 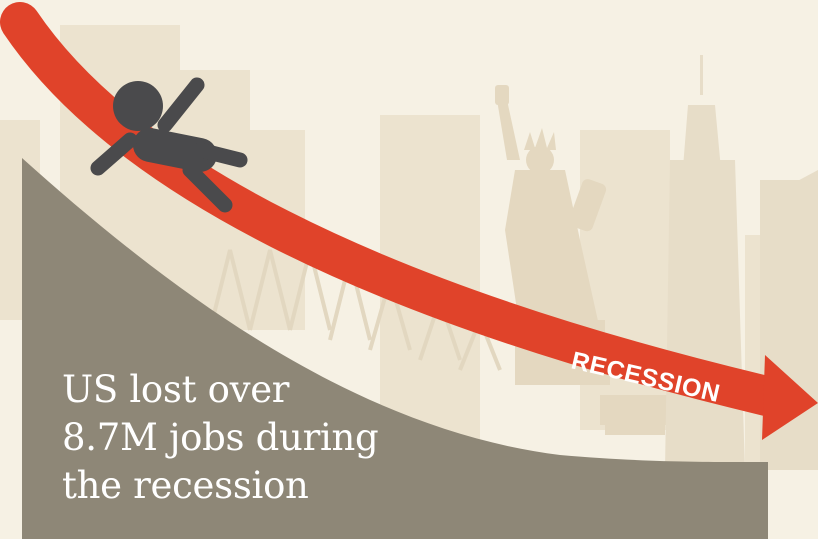 What do you see at coordinates (185, 485) in the screenshot?
I see `headline-line-3: the recession` at bounding box center [185, 485].